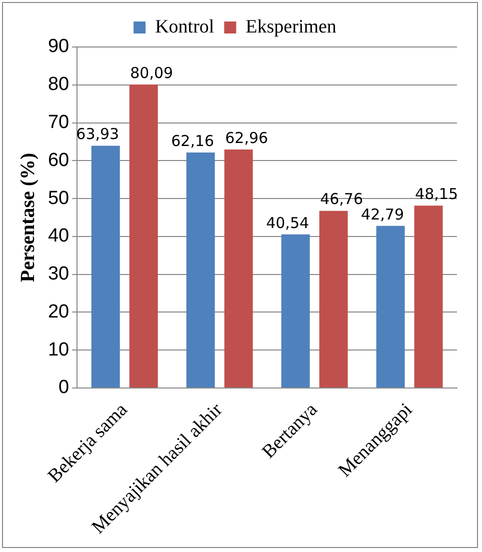  Describe the element at coordinates (59, 47) in the screenshot. I see `y-tick-label: 90` at that location.